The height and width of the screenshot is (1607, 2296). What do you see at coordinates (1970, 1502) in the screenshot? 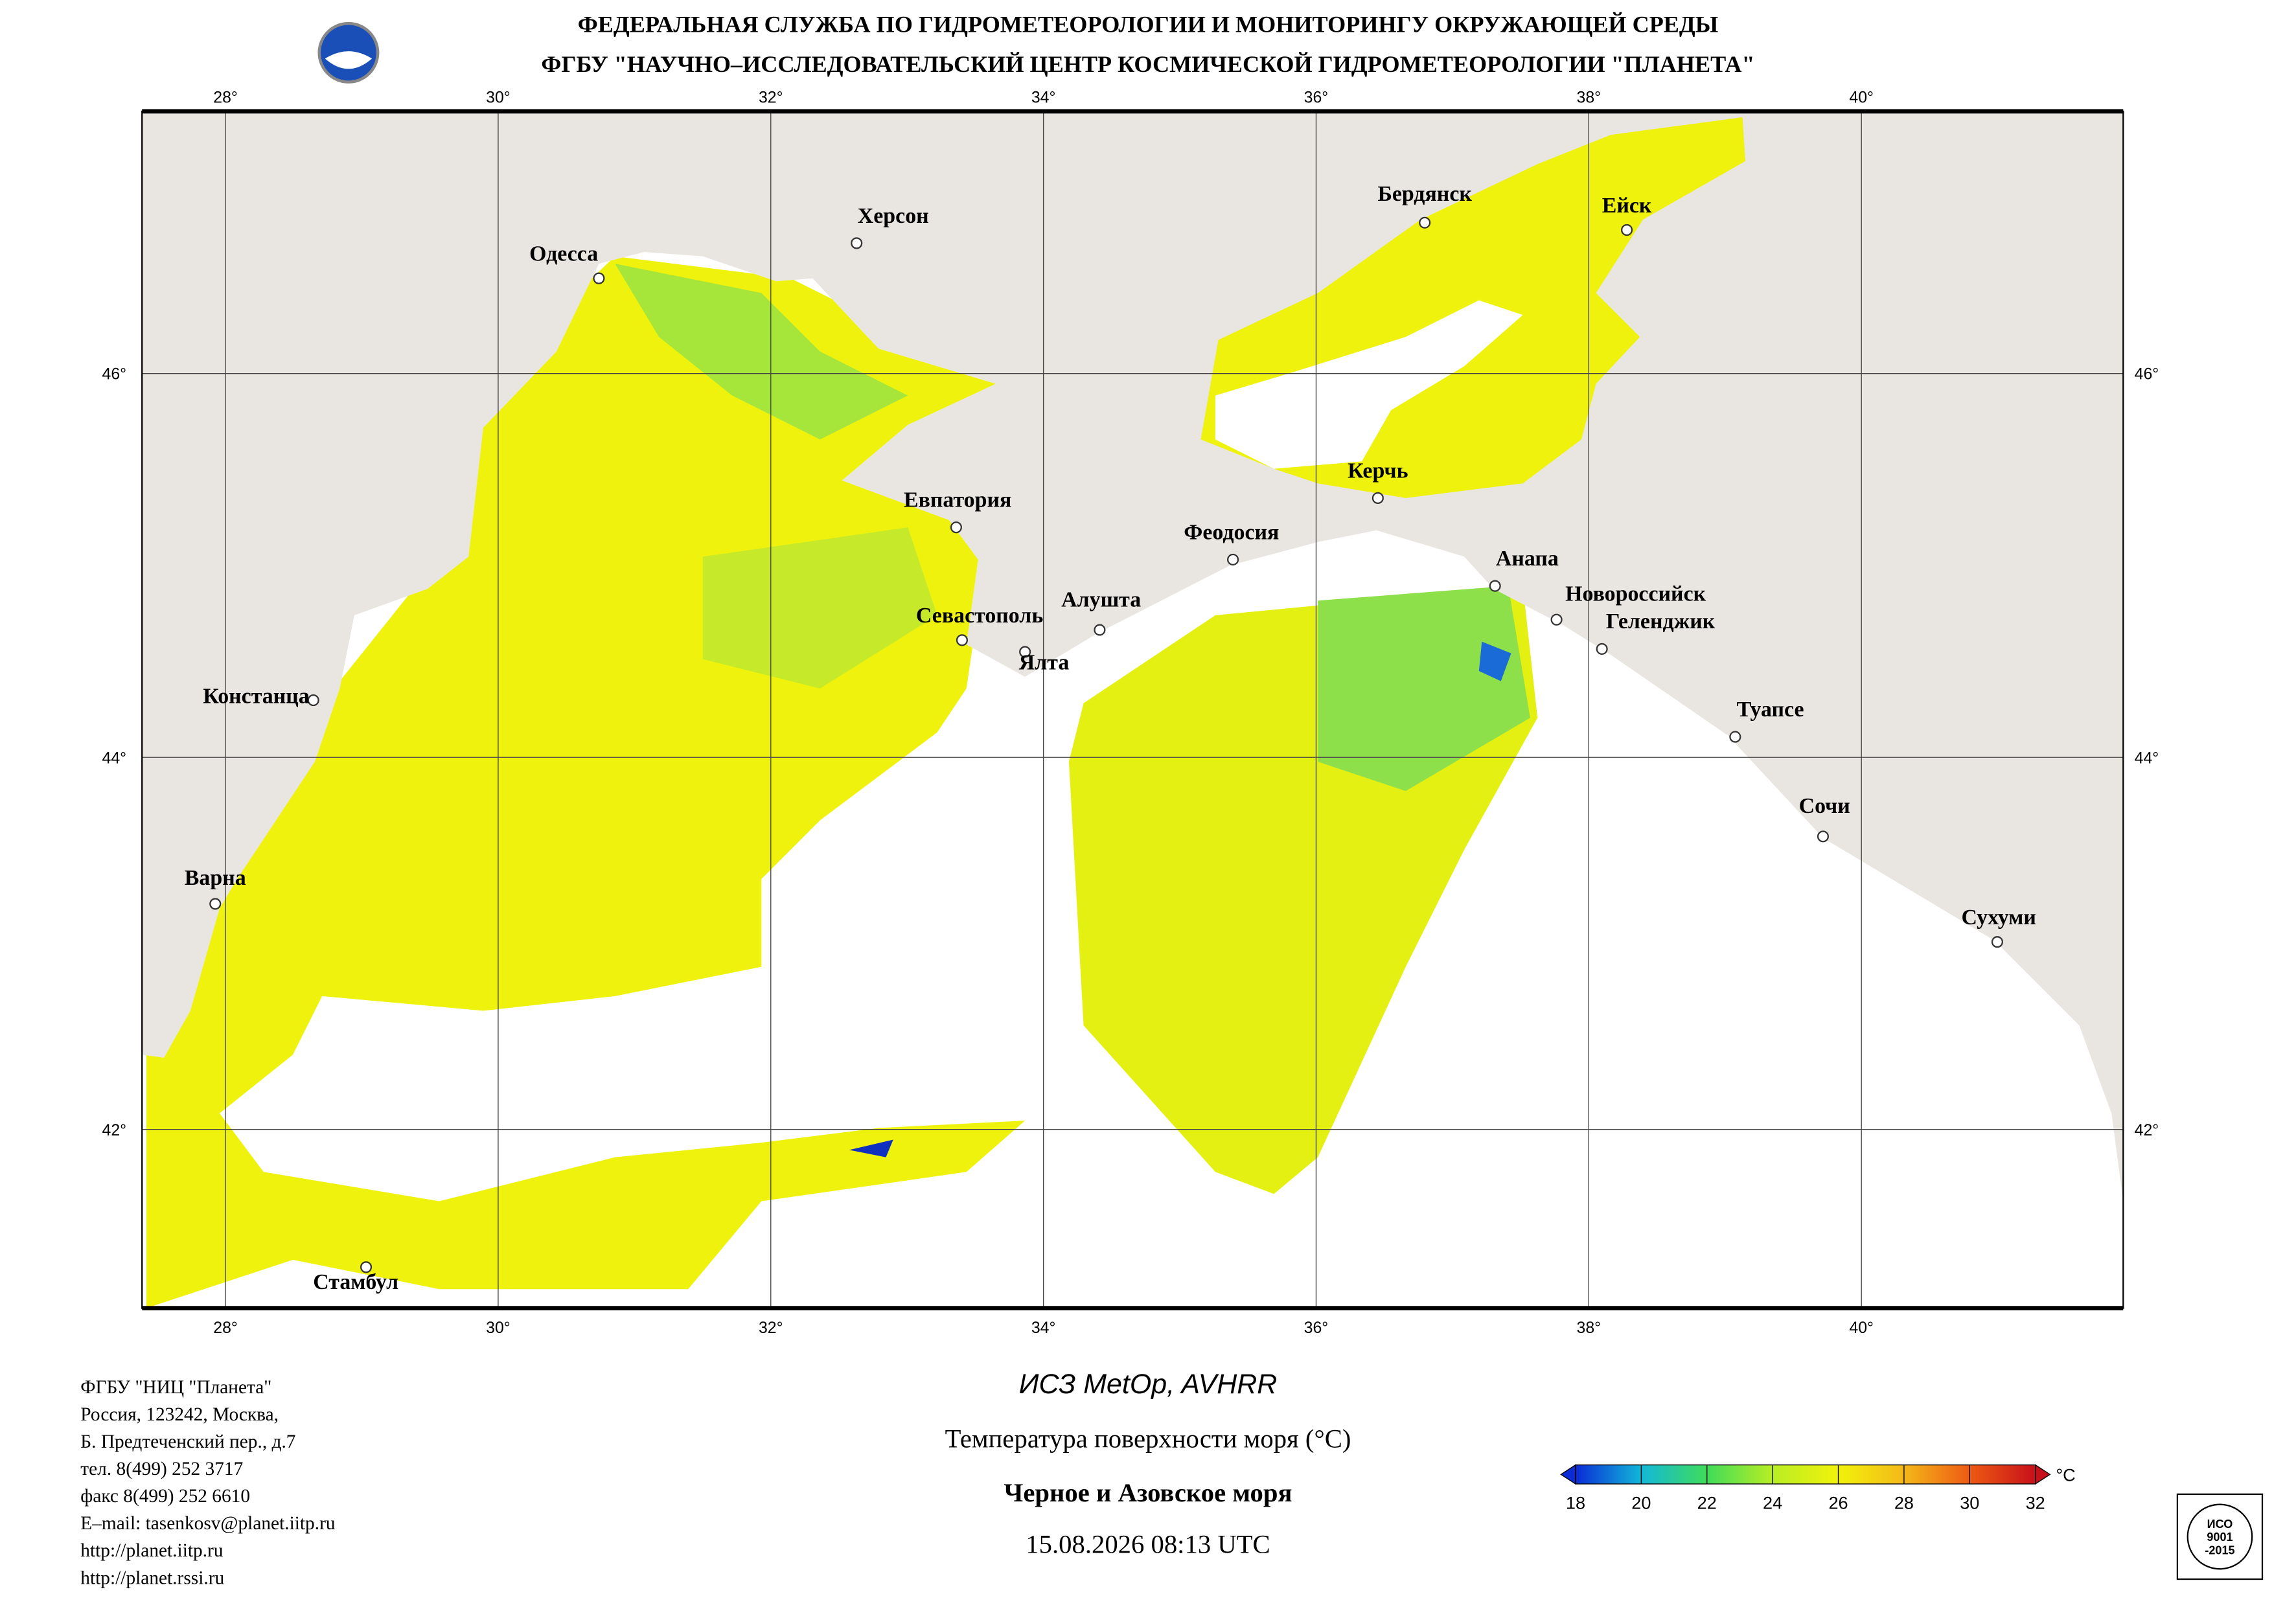
I see `colorbar-tick-label: 30` at bounding box center [1970, 1502].